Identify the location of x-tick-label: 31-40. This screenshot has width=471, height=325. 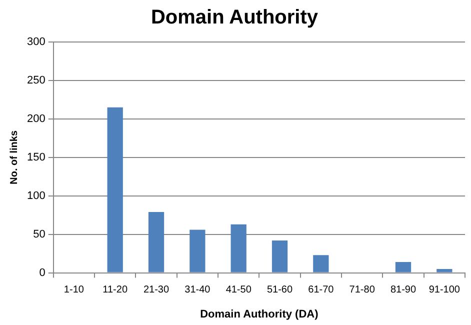
(197, 290).